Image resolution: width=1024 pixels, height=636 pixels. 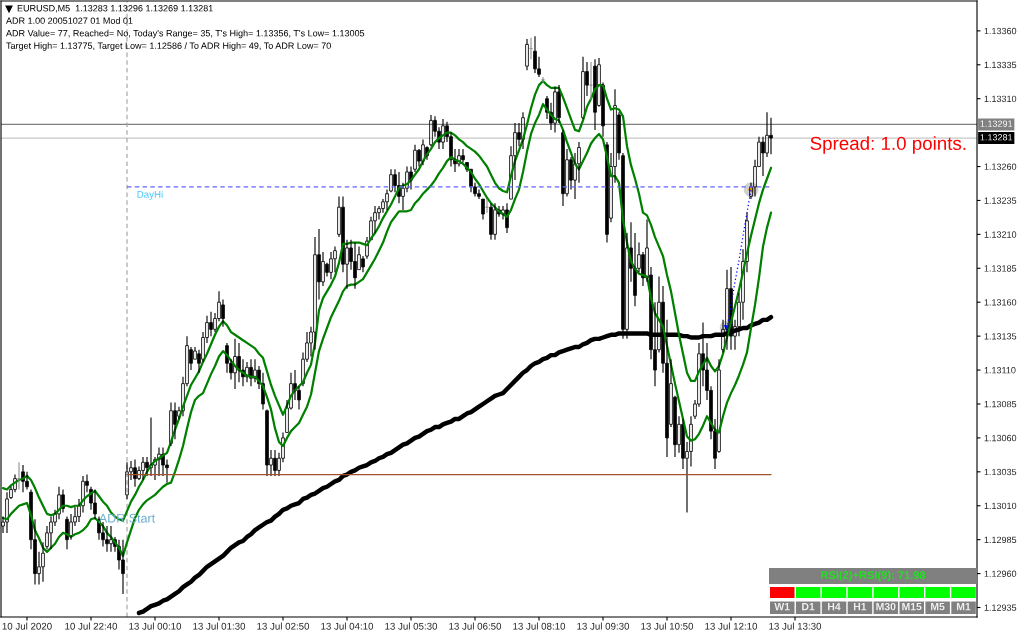 What do you see at coordinates (283, 626) in the screenshot?
I see `x-tick-label: 13 Jul 02:50` at bounding box center [283, 626].